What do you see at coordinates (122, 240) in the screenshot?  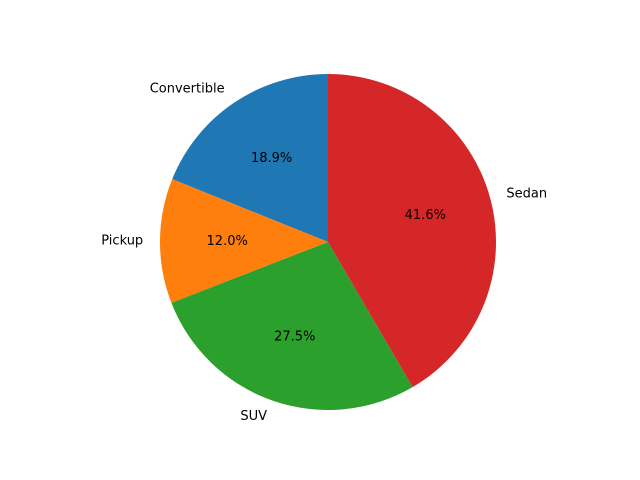 I see `category-label-pickup: Pickup` at bounding box center [122, 240].